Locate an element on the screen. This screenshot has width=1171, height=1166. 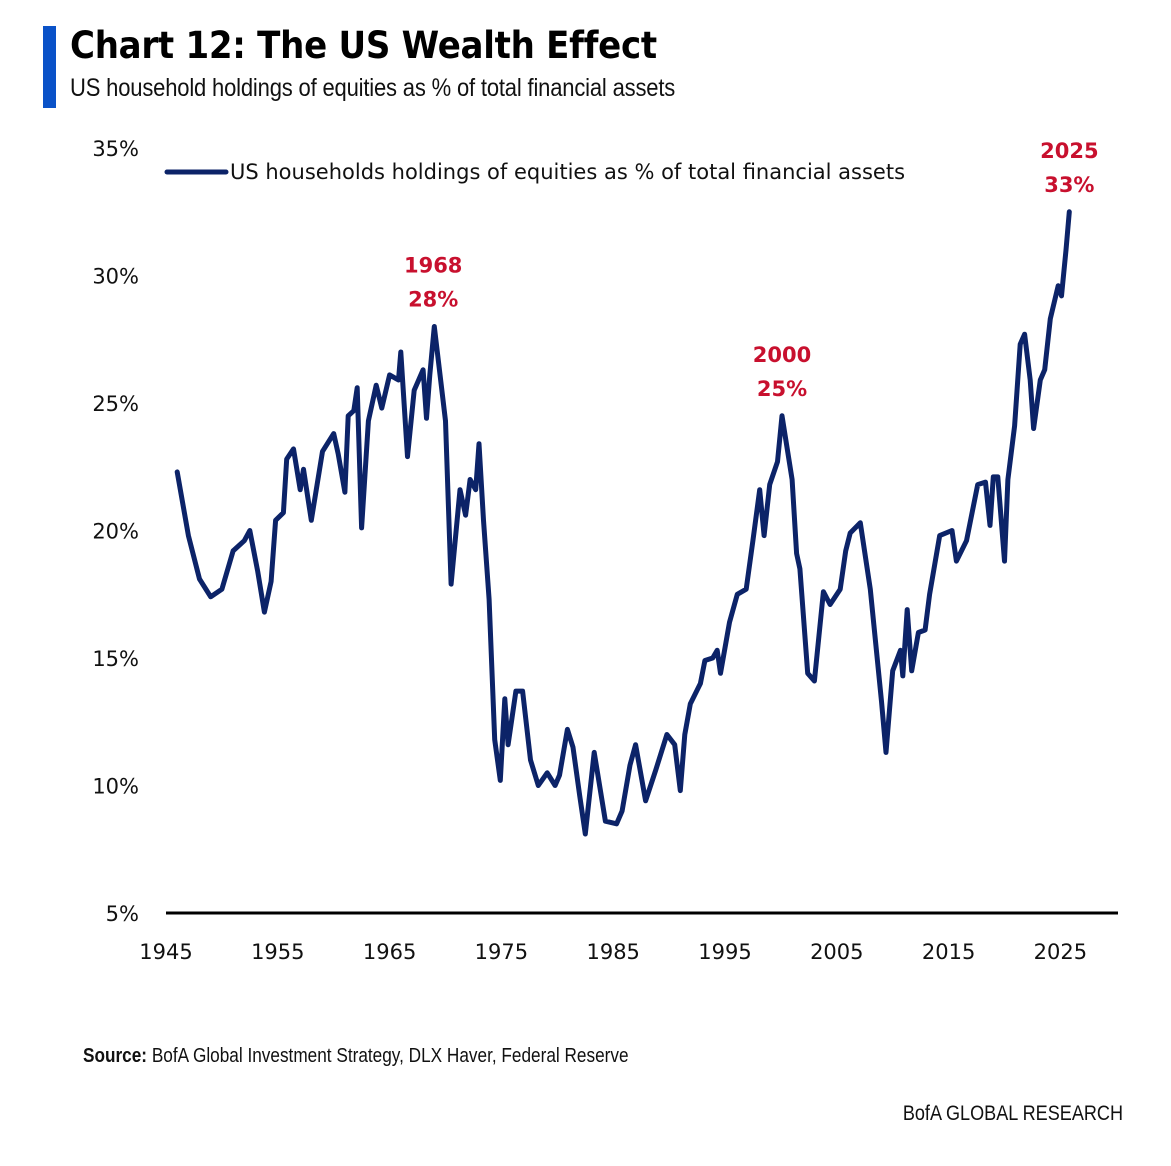
y-tick-label: 20% is located at coordinates (115, 532).